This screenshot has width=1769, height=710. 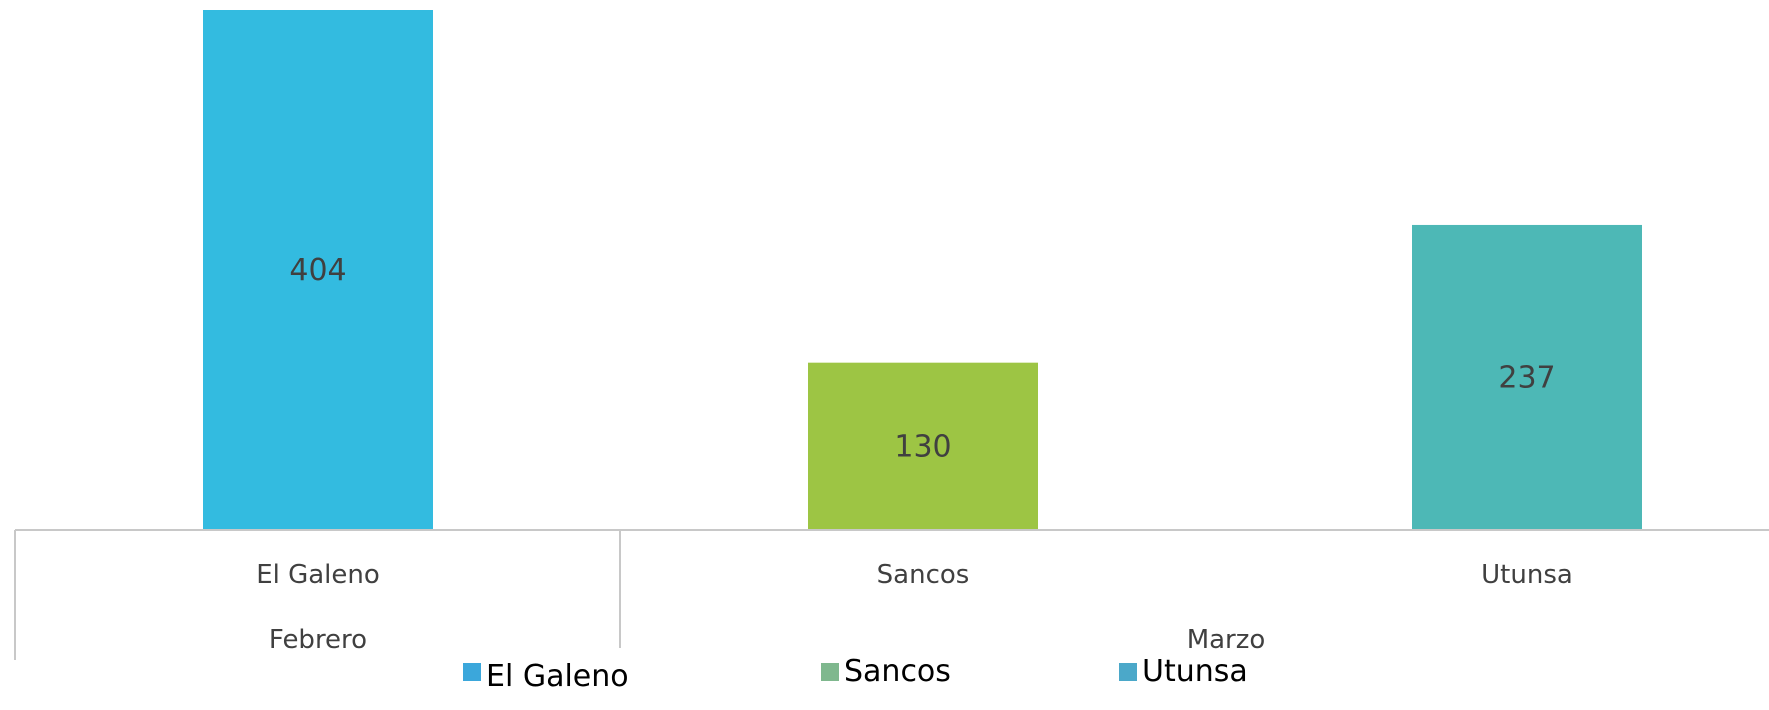 I want to click on bar-sancos, so click(x=923, y=446).